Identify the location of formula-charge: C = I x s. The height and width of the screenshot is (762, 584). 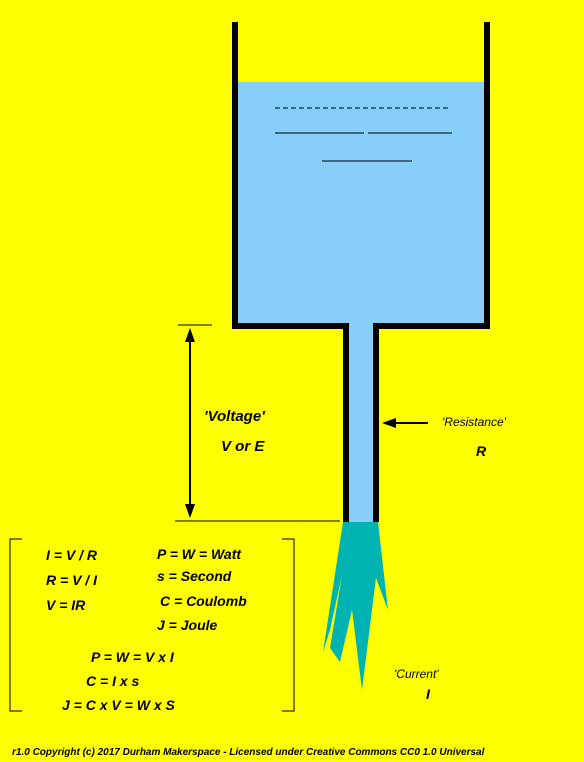
(113, 681).